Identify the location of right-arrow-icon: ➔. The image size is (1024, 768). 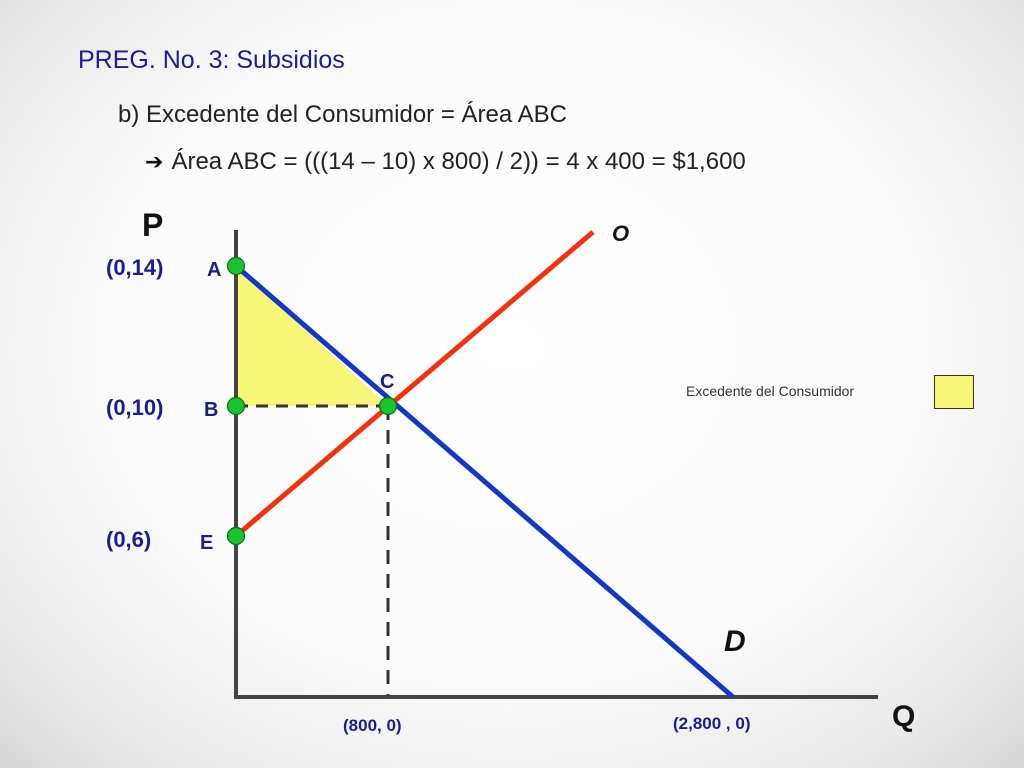
(154, 162).